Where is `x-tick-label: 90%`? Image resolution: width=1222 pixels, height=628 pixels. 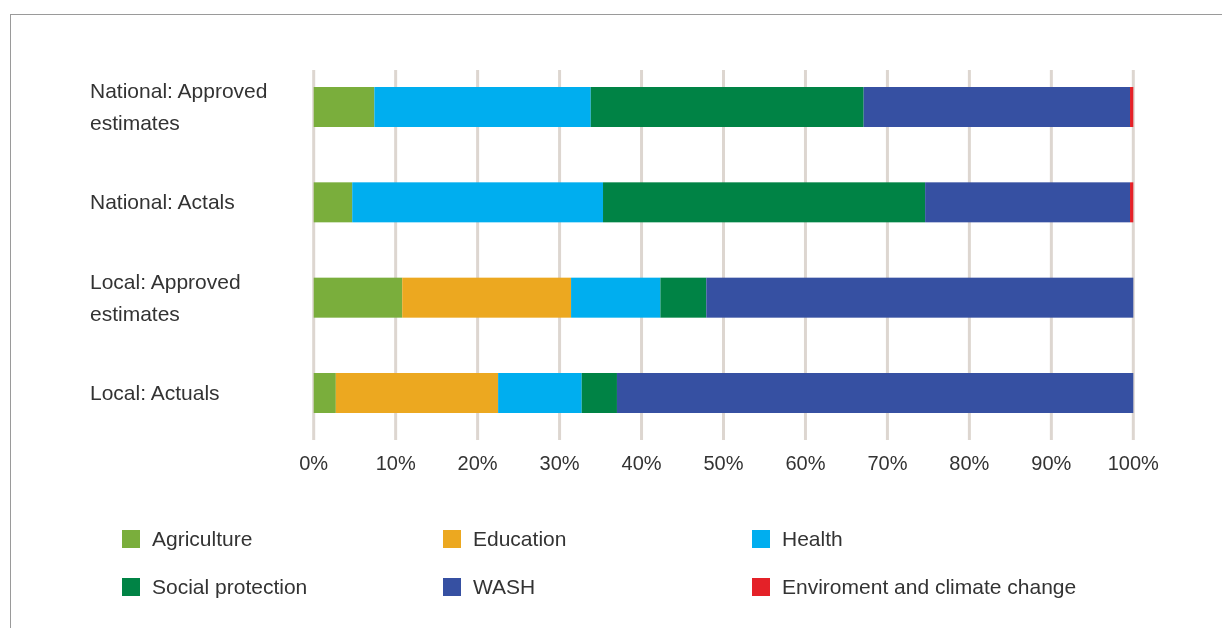
x-tick-label: 90% is located at coordinates (1051, 463).